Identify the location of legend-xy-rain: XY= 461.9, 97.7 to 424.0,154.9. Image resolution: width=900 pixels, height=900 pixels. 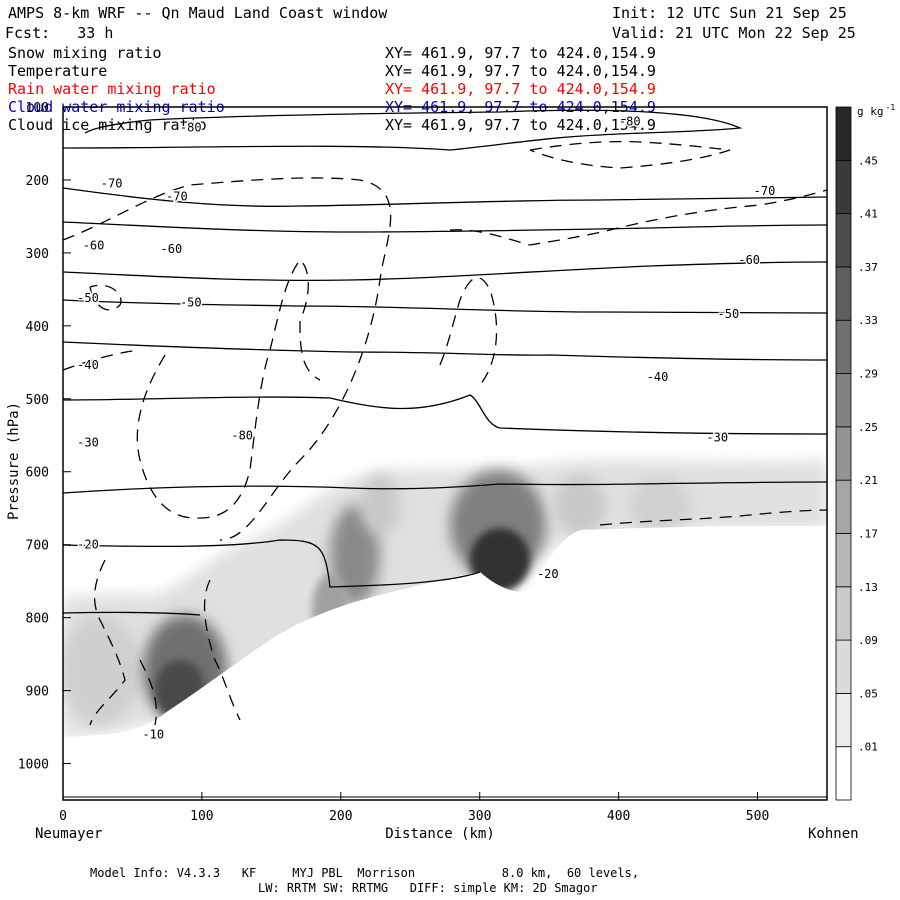
(520, 89).